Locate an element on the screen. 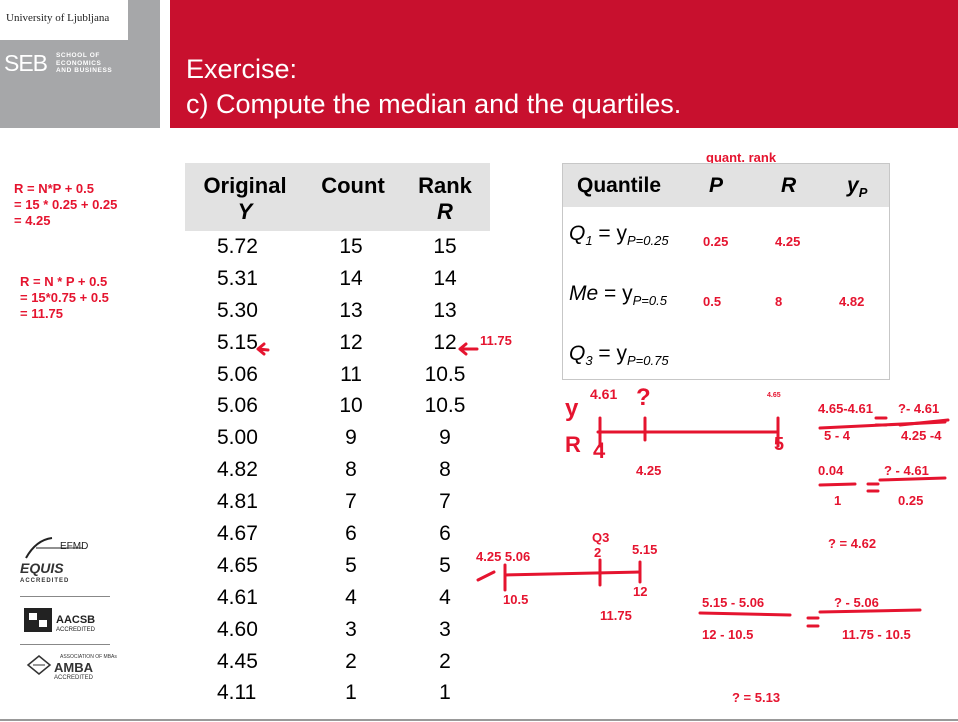 The width and height of the screenshot is (958, 722). note-line: R = N*P + 0.5 is located at coordinates (54, 188).